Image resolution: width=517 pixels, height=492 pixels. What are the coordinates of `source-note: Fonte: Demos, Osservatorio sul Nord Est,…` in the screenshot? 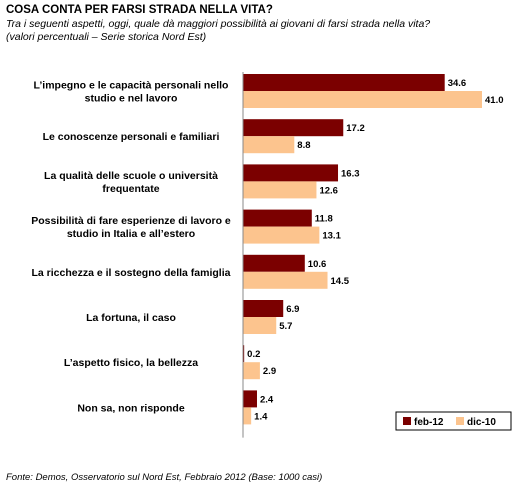 It's located at (164, 477).